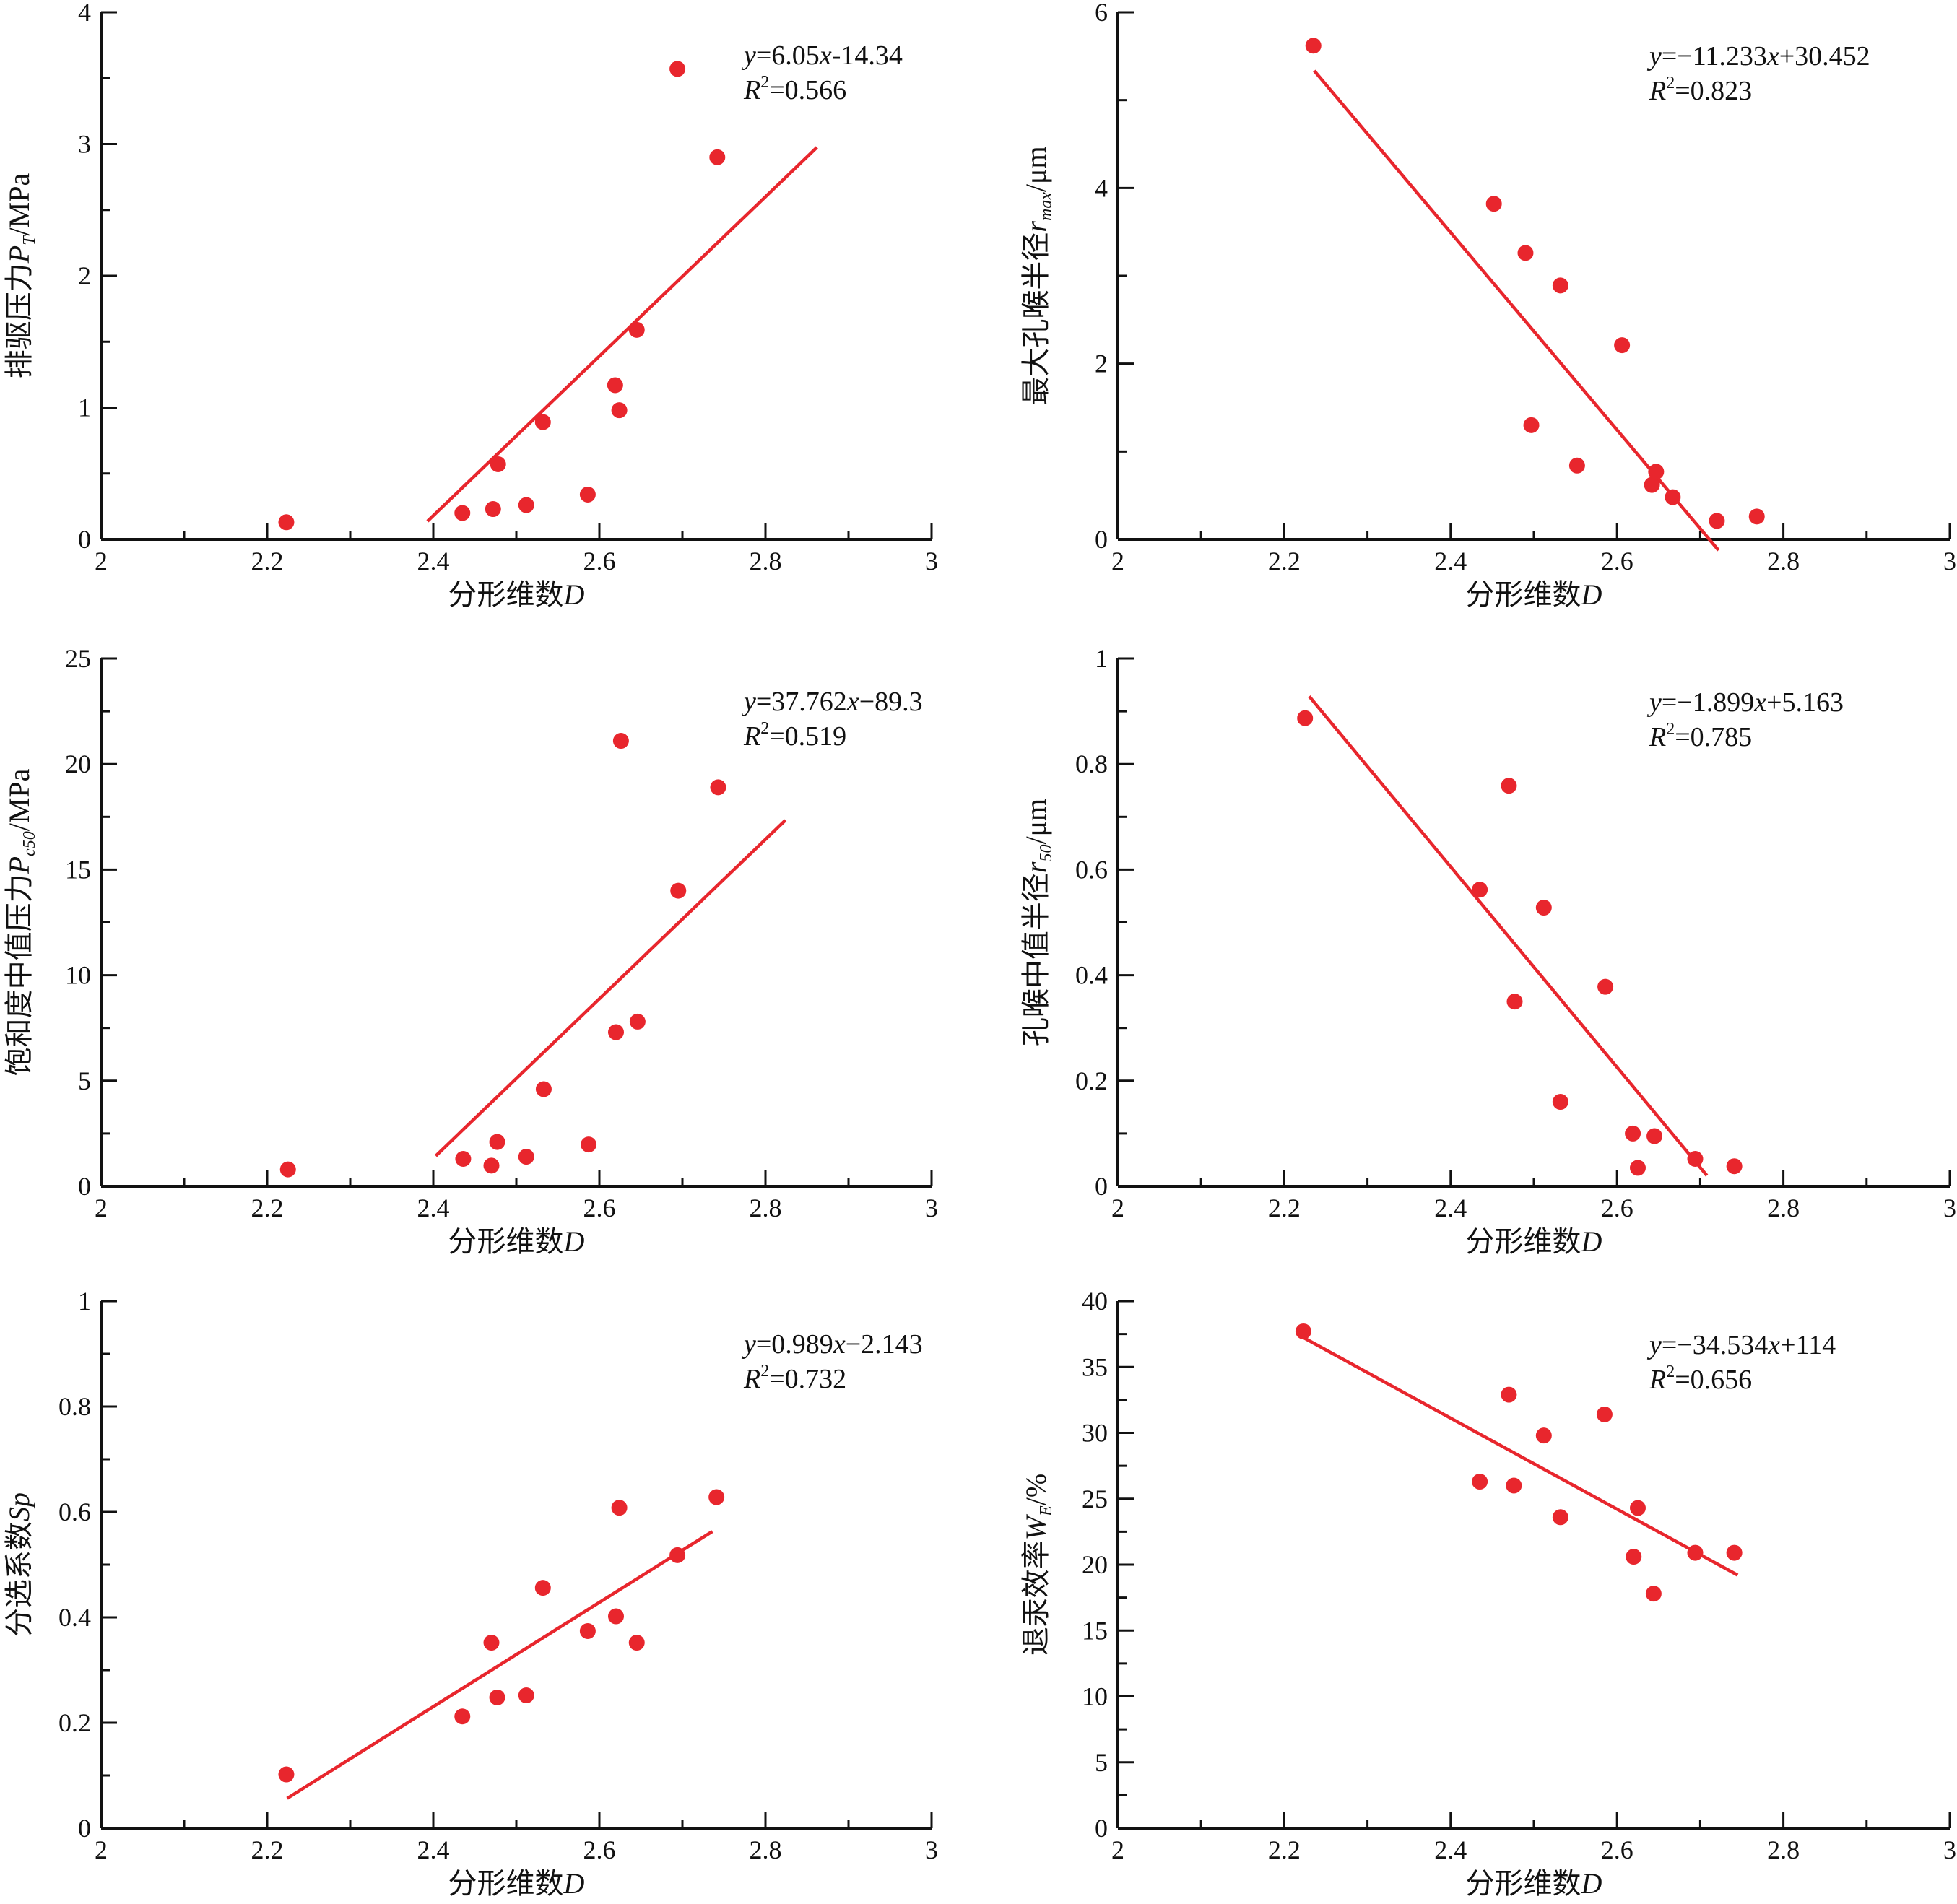  Describe the element at coordinates (1101, 13) in the screenshot. I see `y-tick-label: 6` at that location.